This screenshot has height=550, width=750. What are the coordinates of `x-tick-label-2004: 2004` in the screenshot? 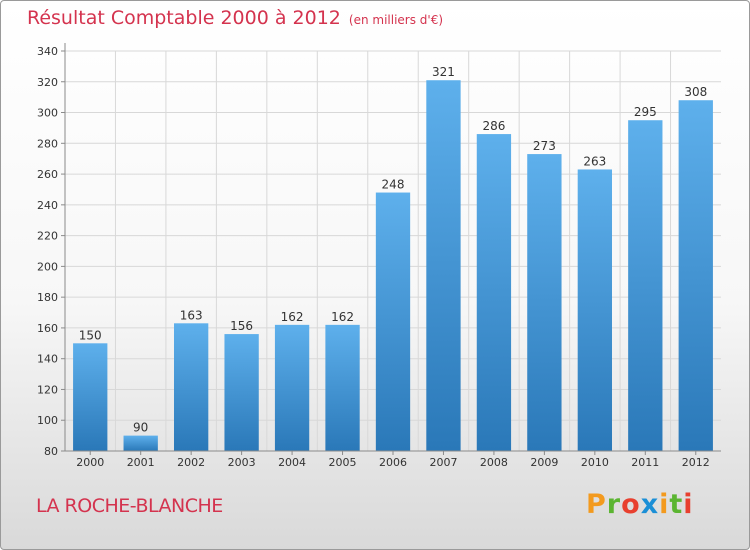 It's located at (292, 462).